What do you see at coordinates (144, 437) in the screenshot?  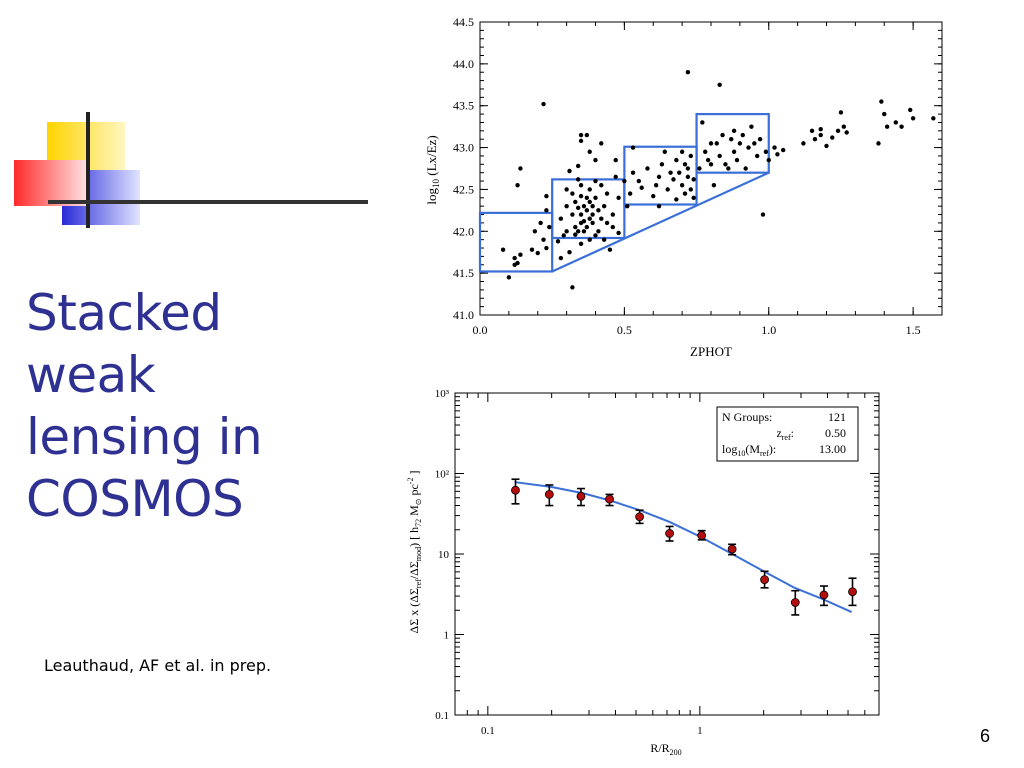 I see `title-line-3: lensing in` at bounding box center [144, 437].